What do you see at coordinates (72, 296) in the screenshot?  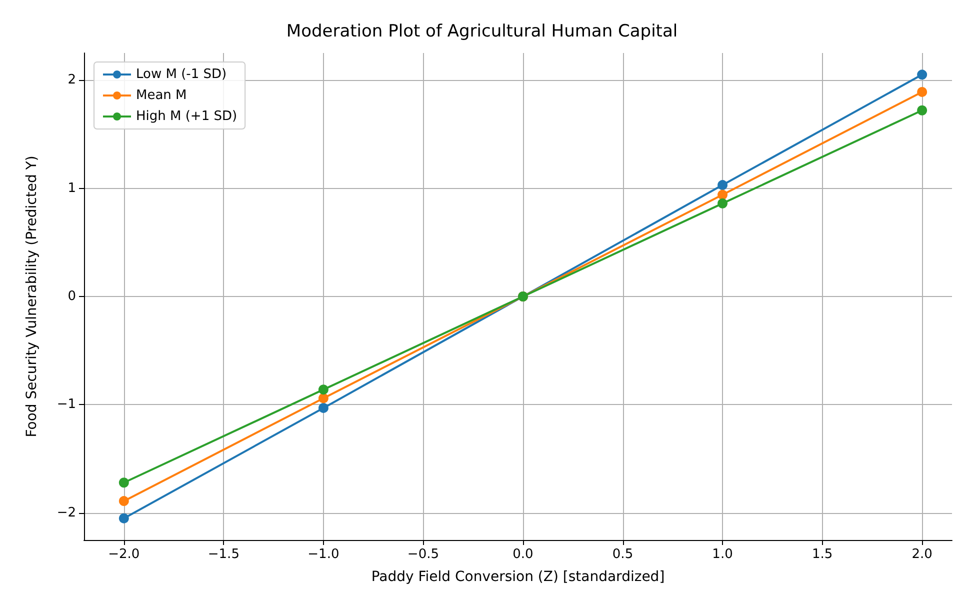 I see `y-tick-label: 0` at bounding box center [72, 296].